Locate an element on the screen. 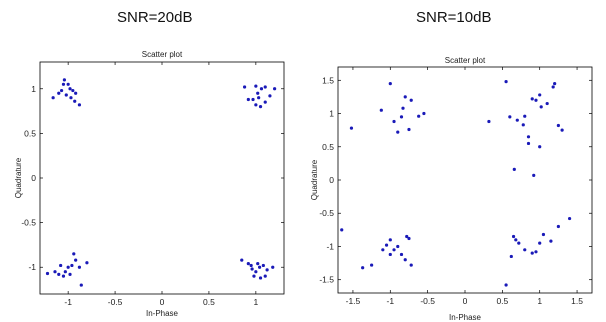 Image resolution: width=606 pixels, height=322 pixels. x-tick-label: -0.5 is located at coordinates (427, 301).